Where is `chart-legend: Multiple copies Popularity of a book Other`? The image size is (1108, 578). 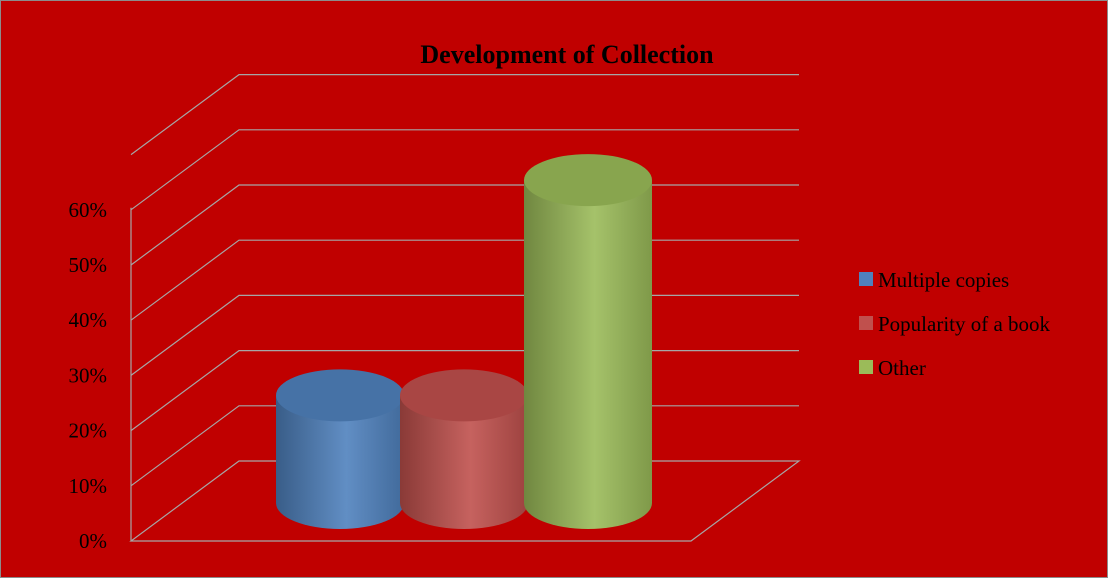 chart-legend: Multiple copies Popularity of a book Other is located at coordinates (955, 324).